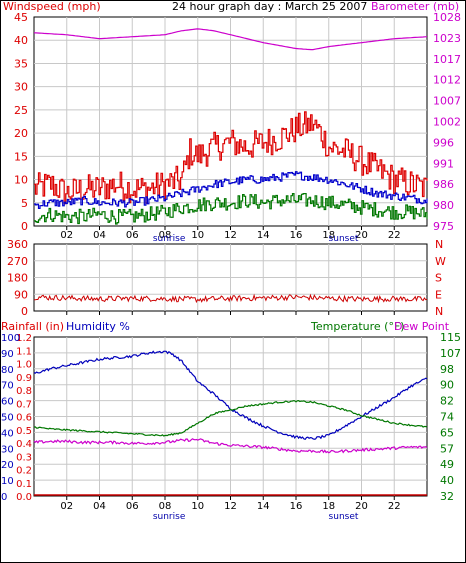 The width and height of the screenshot is (466, 563). Describe the element at coordinates (230, 39) in the screenshot. I see `barometer-line` at that location.